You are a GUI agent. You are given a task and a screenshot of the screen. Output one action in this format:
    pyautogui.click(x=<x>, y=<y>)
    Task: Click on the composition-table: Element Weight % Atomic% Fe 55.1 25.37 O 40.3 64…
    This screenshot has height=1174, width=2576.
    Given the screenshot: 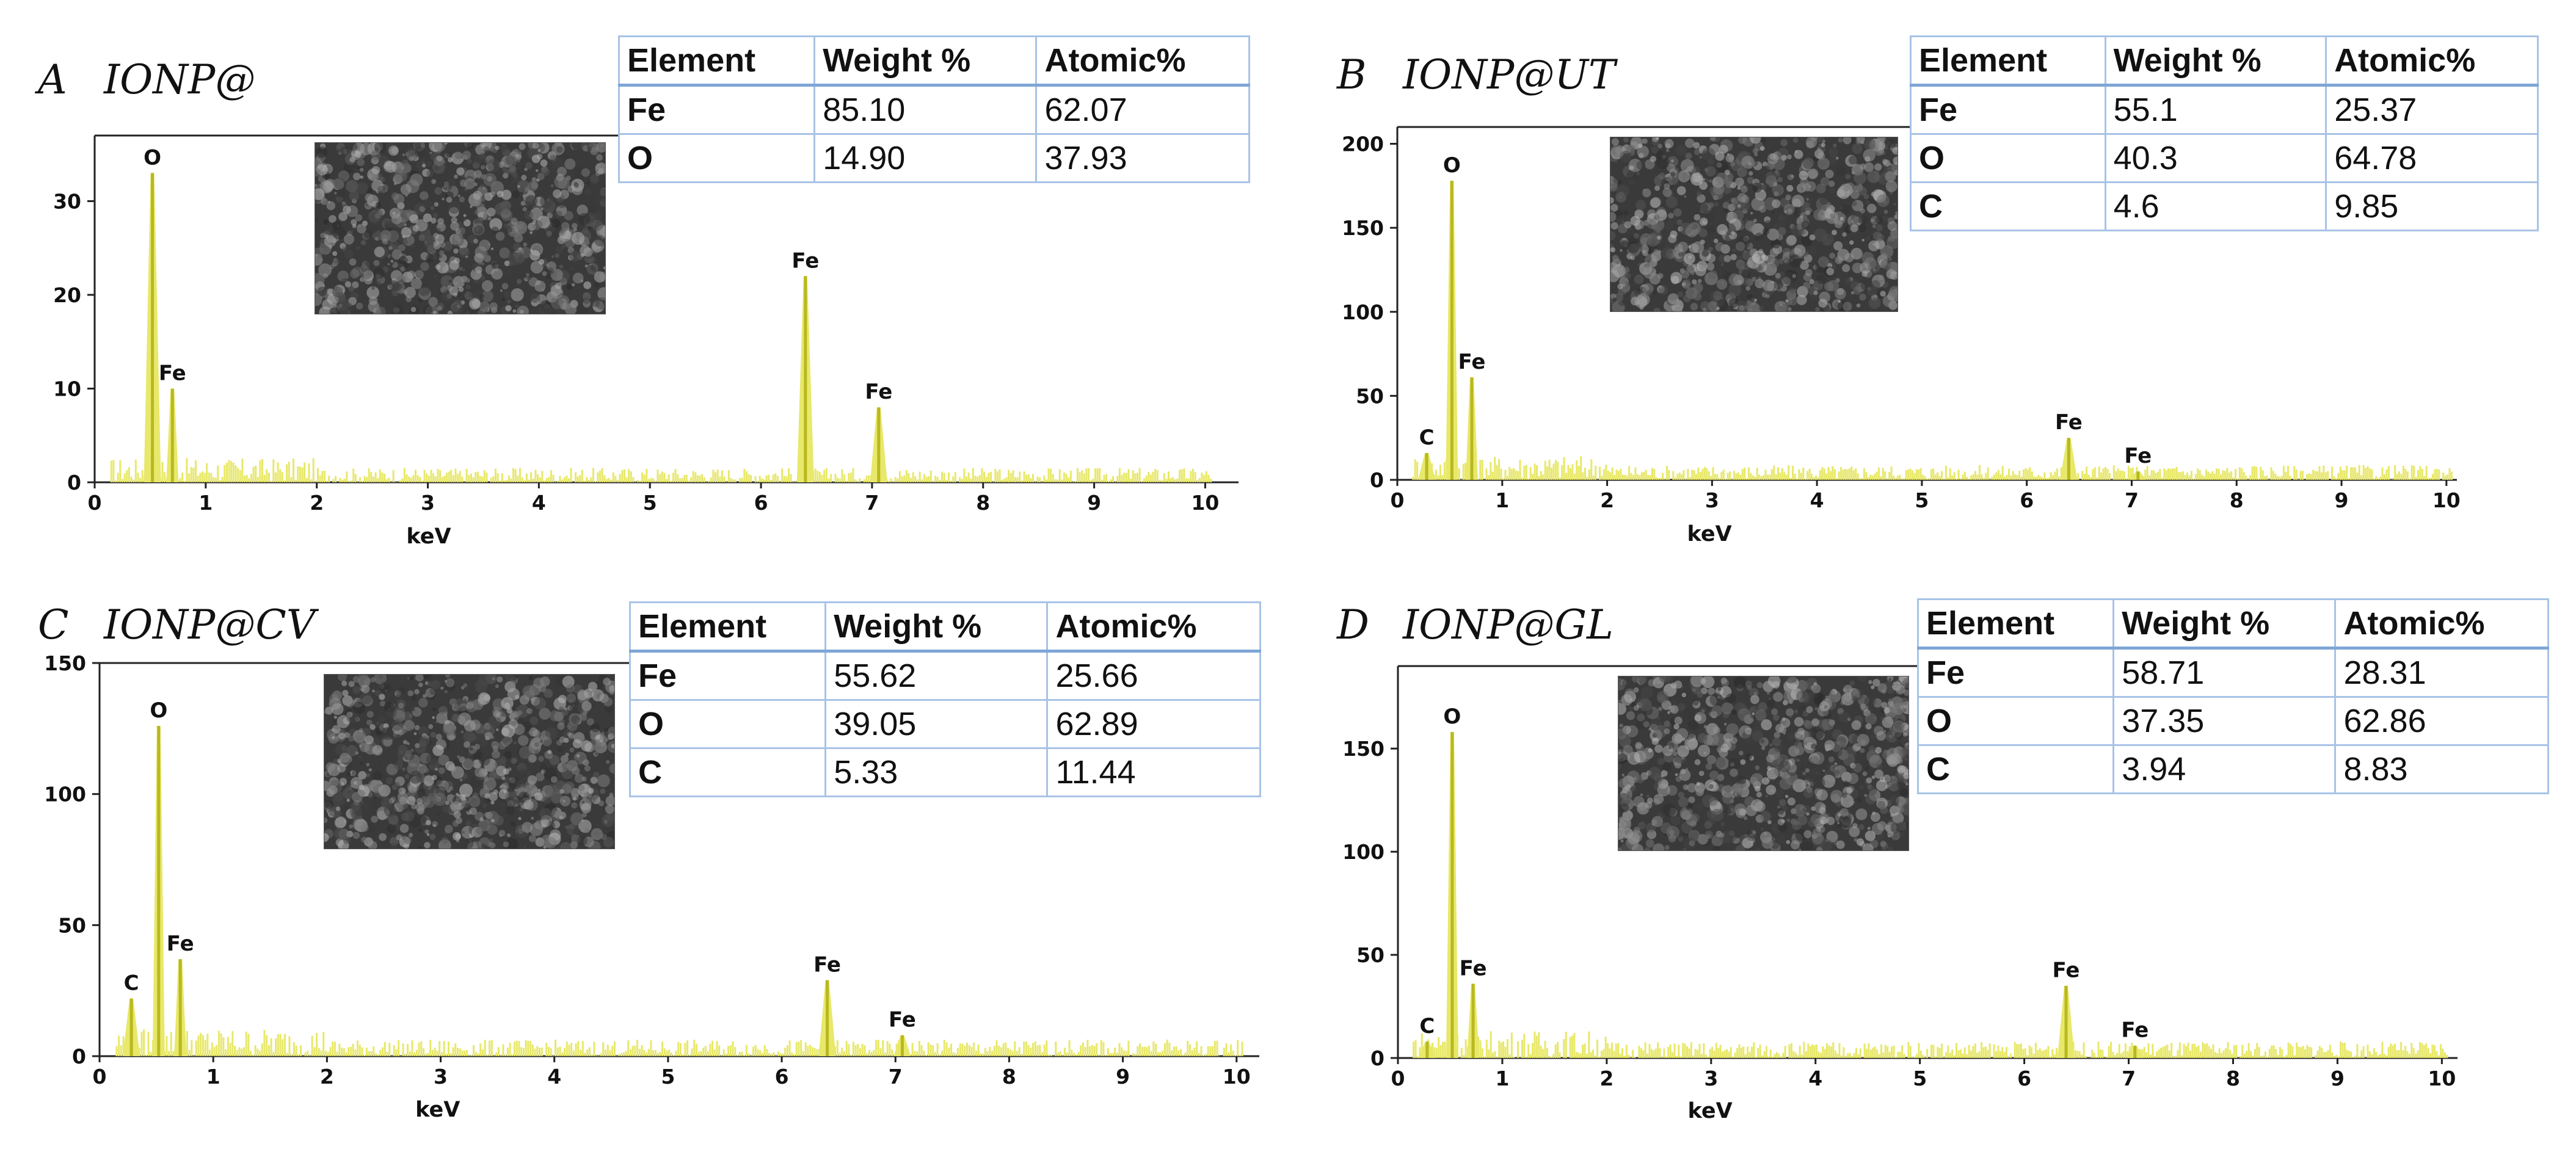 What is the action you would take?
    pyautogui.click(x=2224, y=133)
    